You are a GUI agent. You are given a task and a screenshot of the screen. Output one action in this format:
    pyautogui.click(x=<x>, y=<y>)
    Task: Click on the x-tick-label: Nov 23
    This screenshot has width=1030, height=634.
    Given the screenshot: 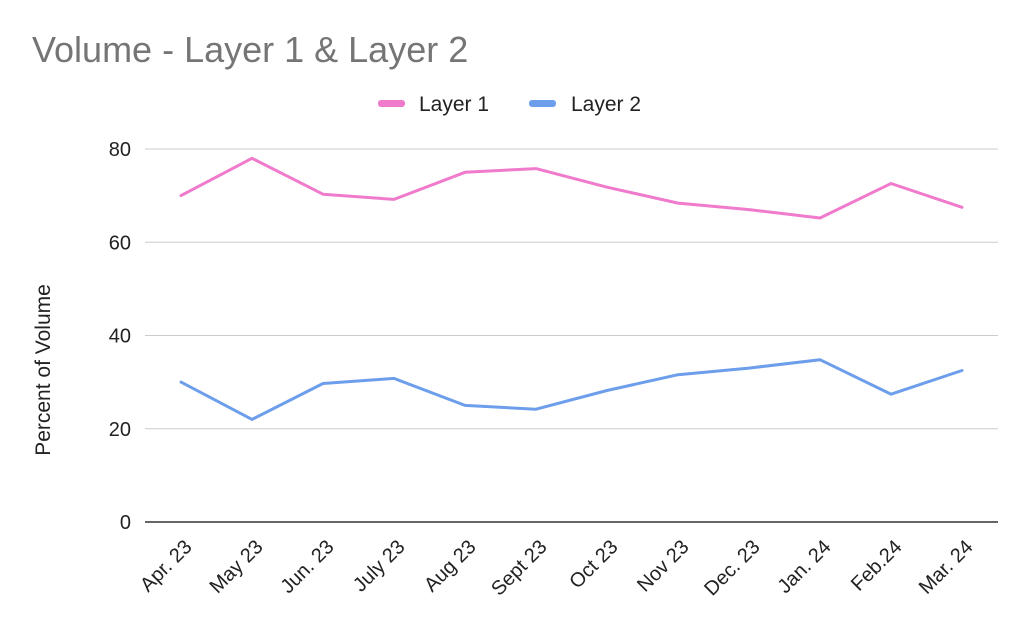 What is the action you would take?
    pyautogui.click(x=663, y=566)
    